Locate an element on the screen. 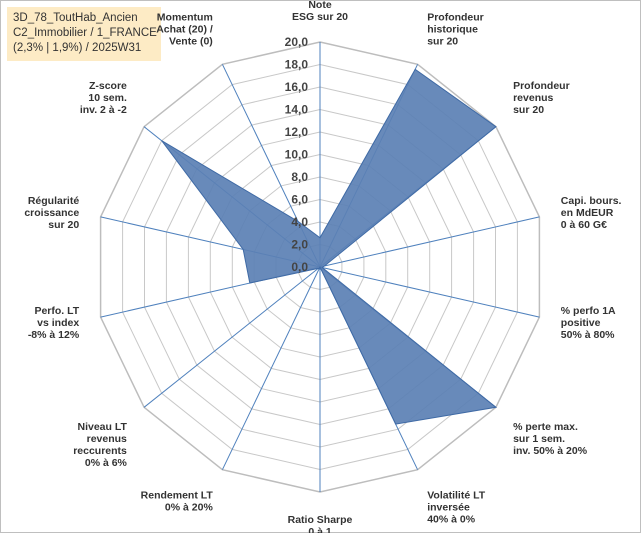  axis-label-11-line-0: Régularité is located at coordinates (54, 201).